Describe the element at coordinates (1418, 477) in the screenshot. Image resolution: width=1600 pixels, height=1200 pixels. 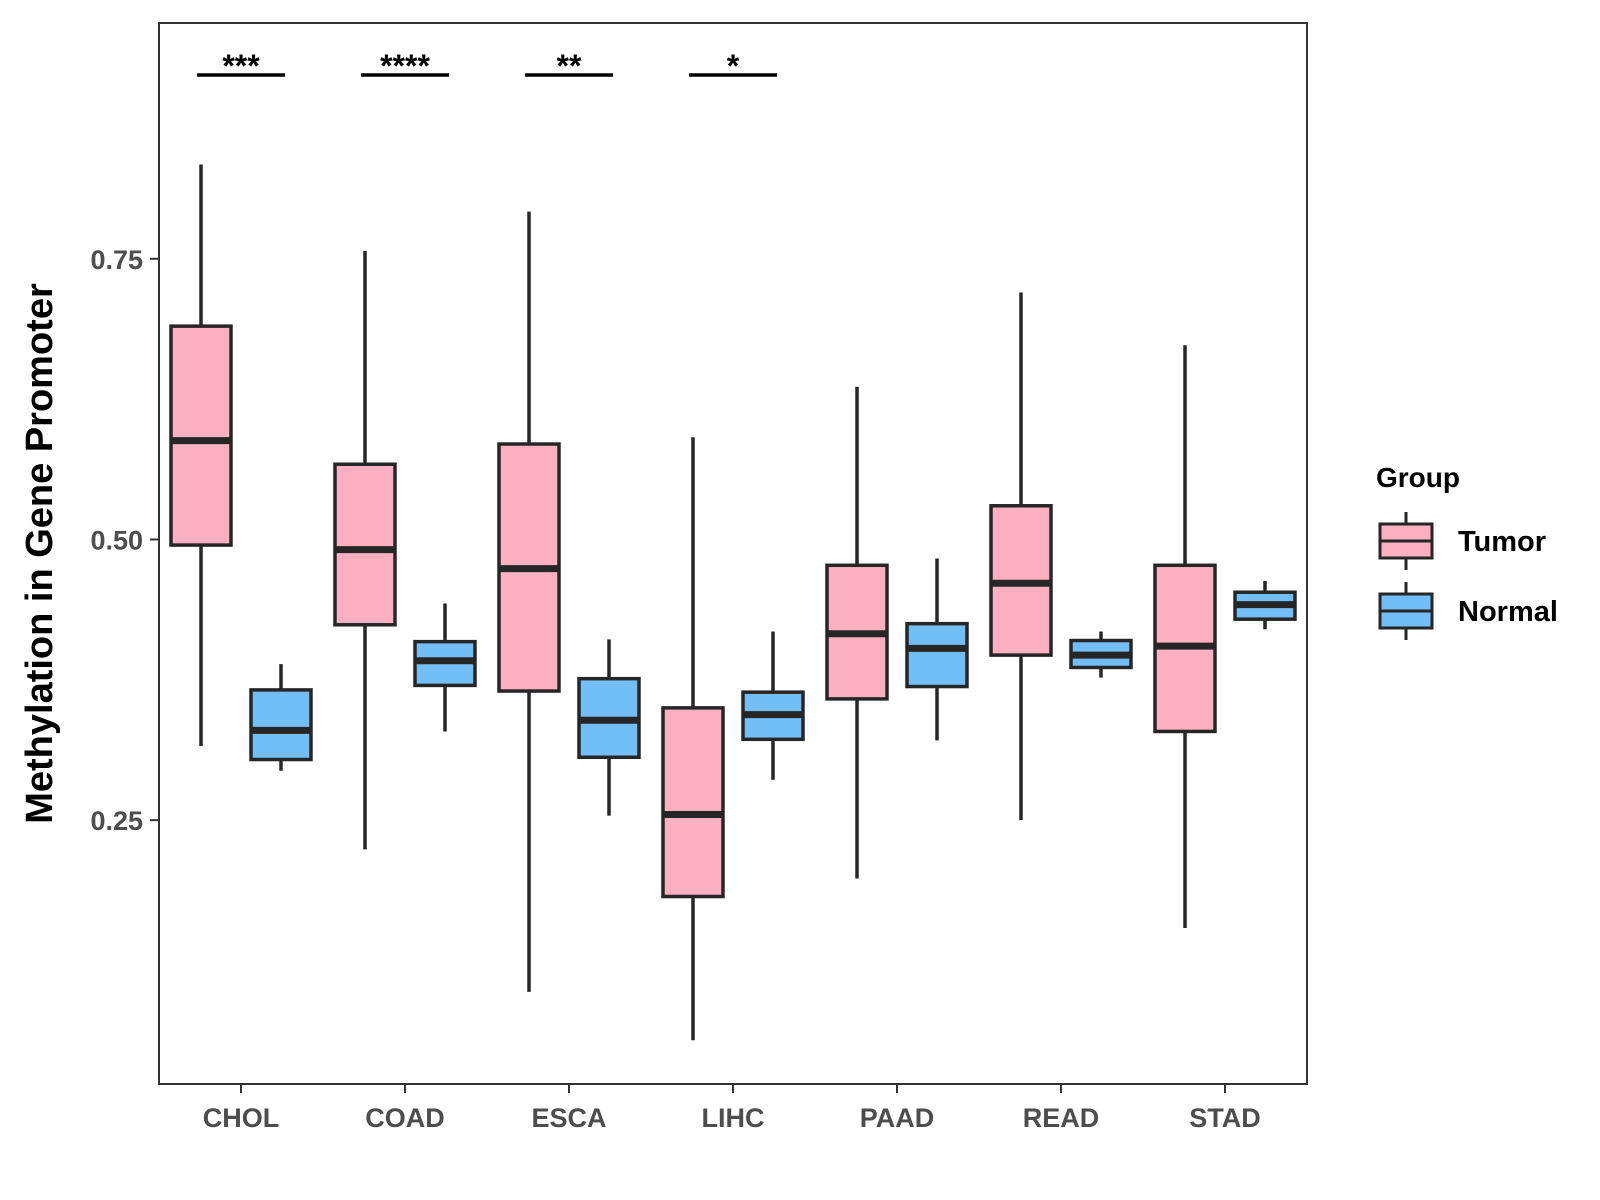
I see `legend-title: Group` at that location.